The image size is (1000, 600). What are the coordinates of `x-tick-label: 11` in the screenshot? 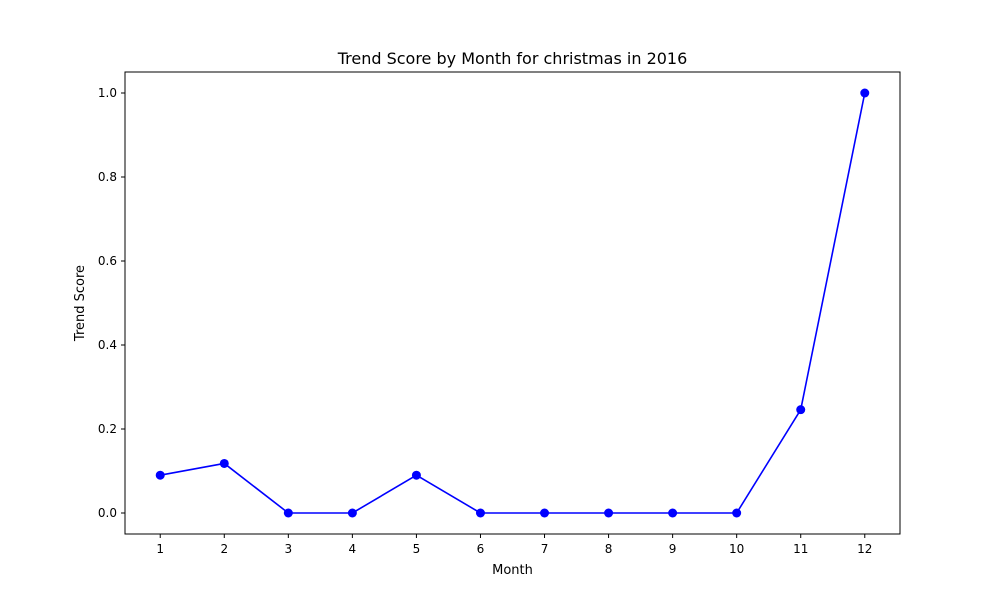 It's located at (800, 549).